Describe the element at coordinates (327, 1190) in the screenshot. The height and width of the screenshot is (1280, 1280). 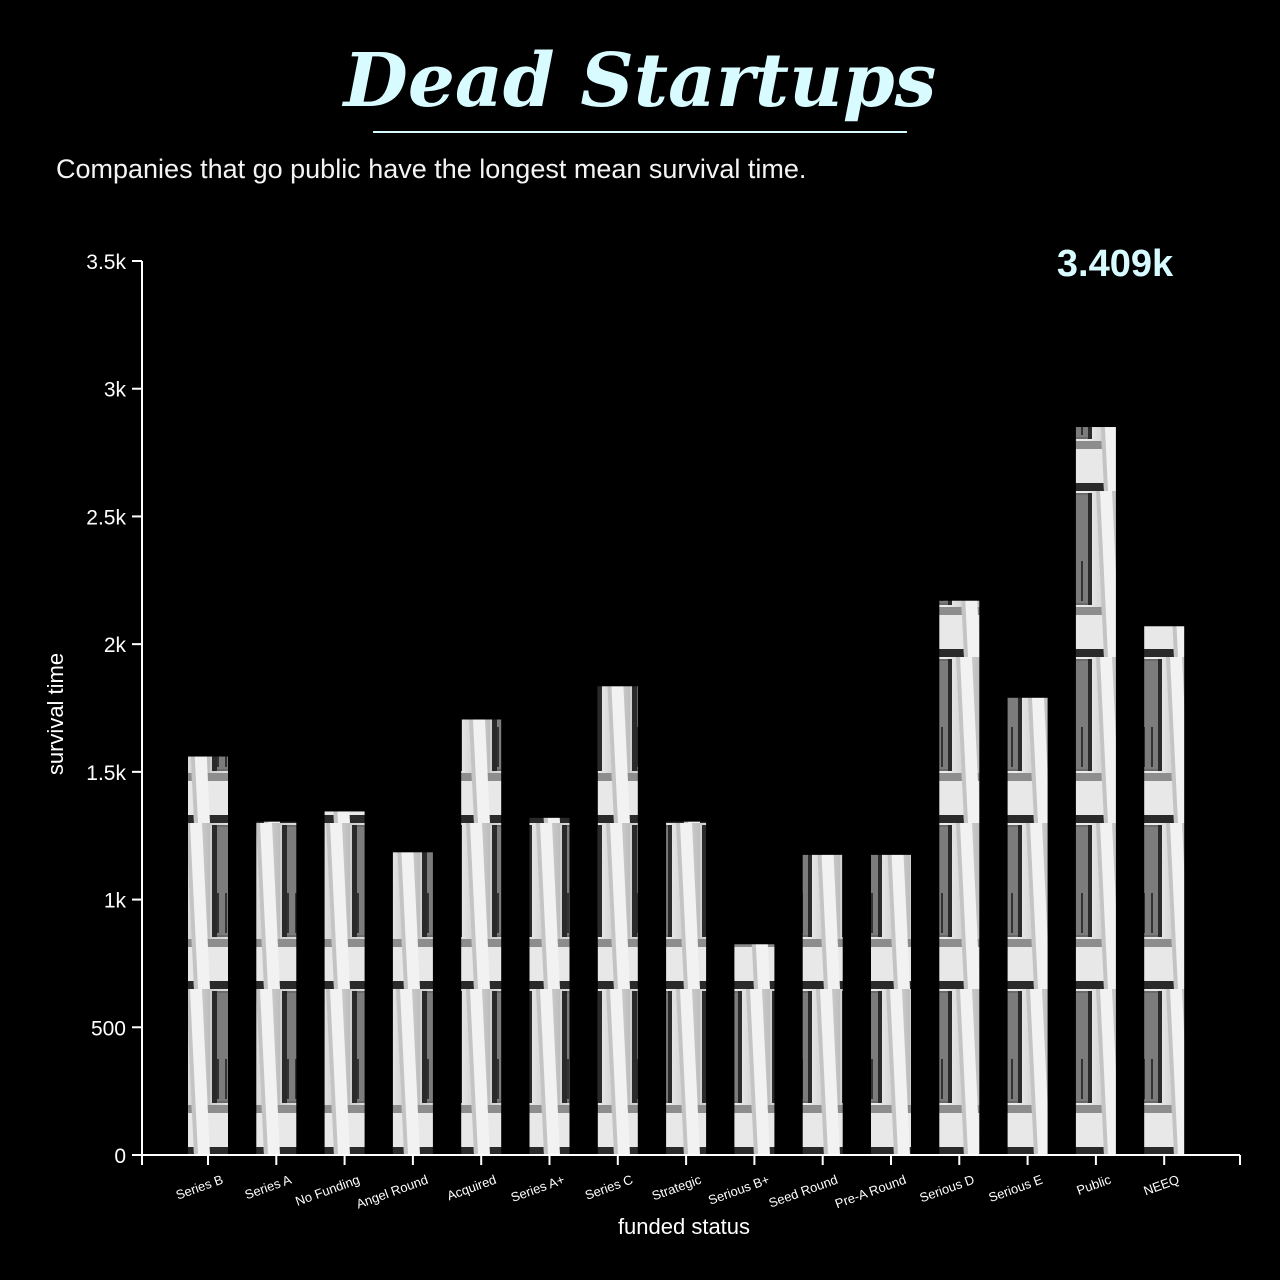
I see `x-tick-label: No Funding` at that location.